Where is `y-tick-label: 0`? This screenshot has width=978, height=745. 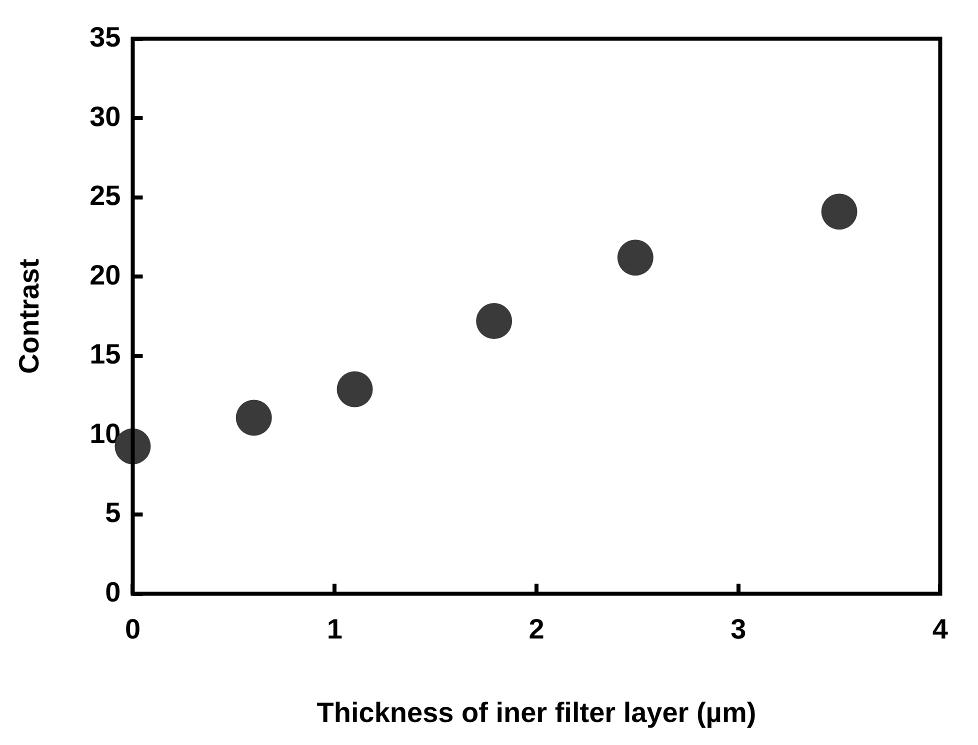 y-tick-label: 0 is located at coordinates (113, 592).